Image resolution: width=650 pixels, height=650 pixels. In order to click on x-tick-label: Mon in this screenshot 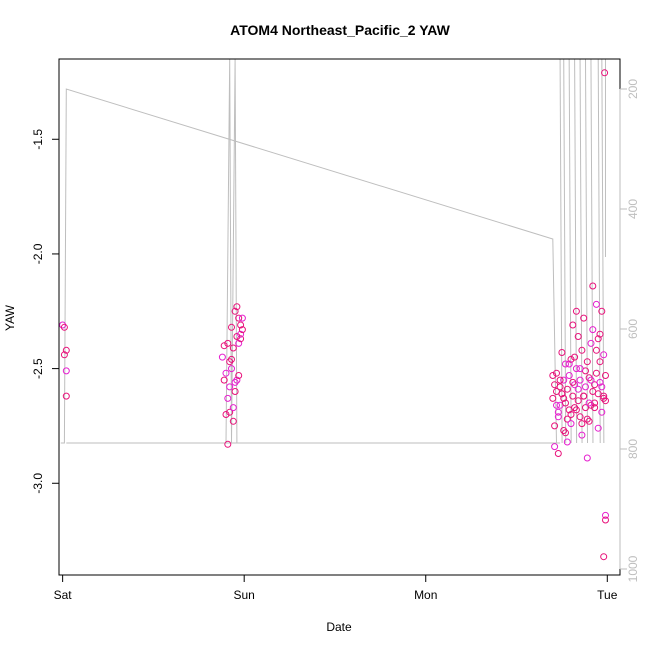, I will do `click(425, 595)`.